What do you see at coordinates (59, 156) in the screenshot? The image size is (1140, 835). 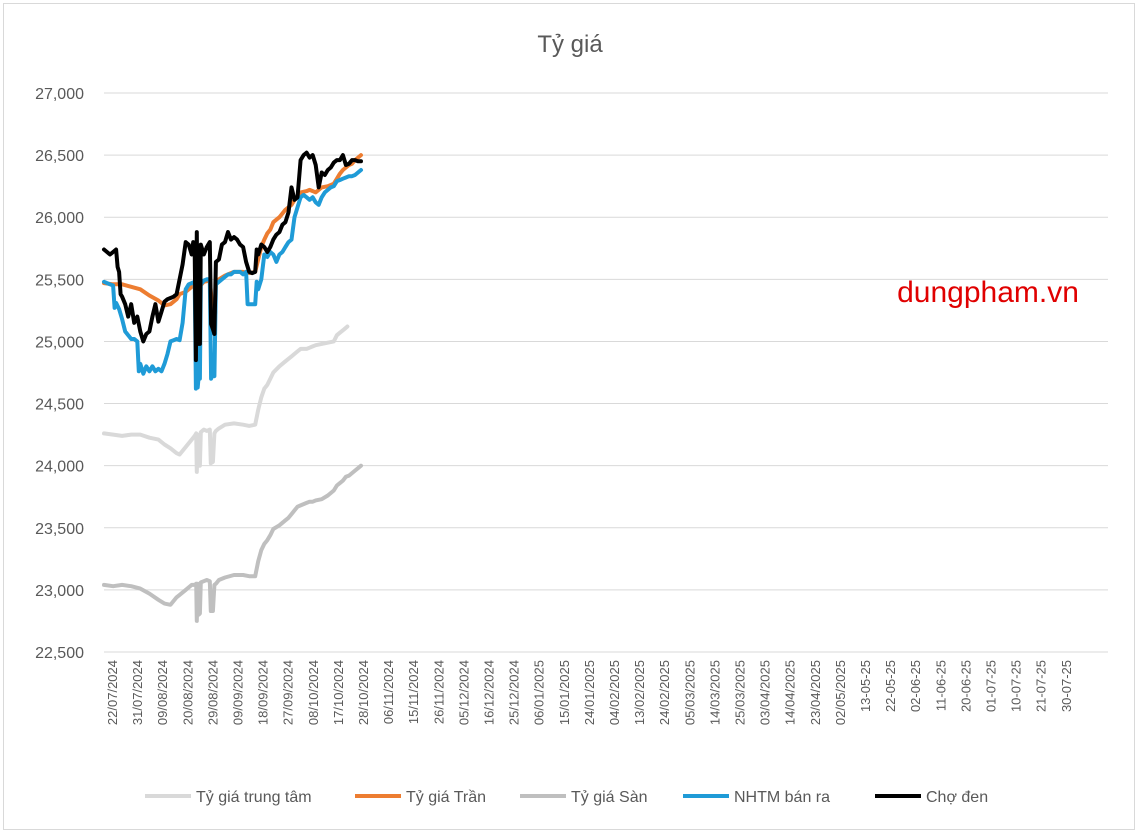 I see `y-tick-label: 26,500` at bounding box center [59, 156].